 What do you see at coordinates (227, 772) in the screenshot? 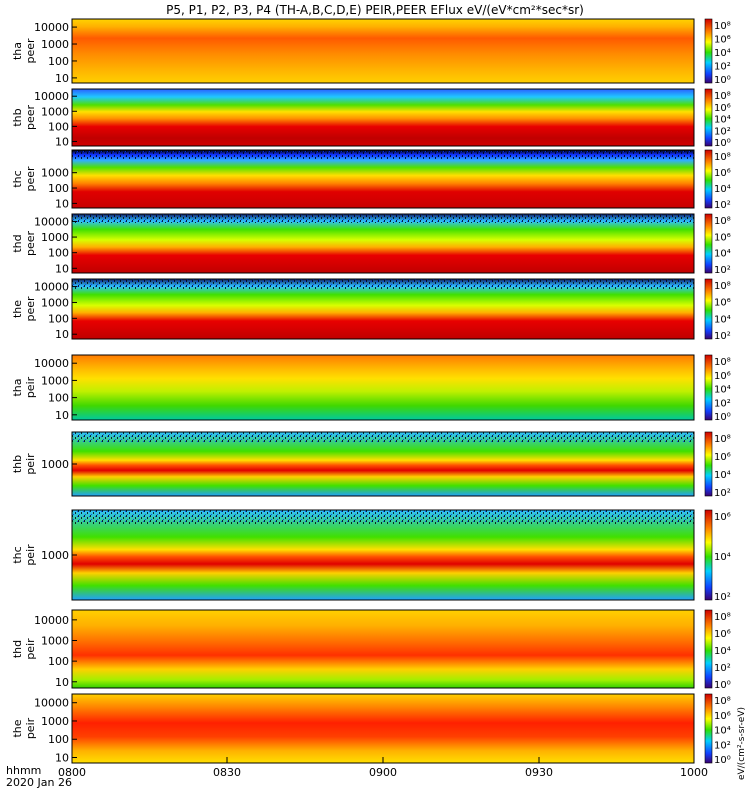
I see `x-tick-label-0830: 0830` at bounding box center [227, 772].